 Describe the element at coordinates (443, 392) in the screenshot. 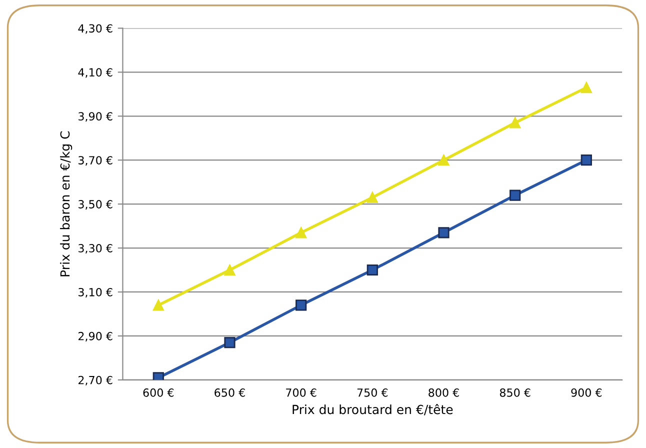

I see `x-tick-label: 800 €` at that location.